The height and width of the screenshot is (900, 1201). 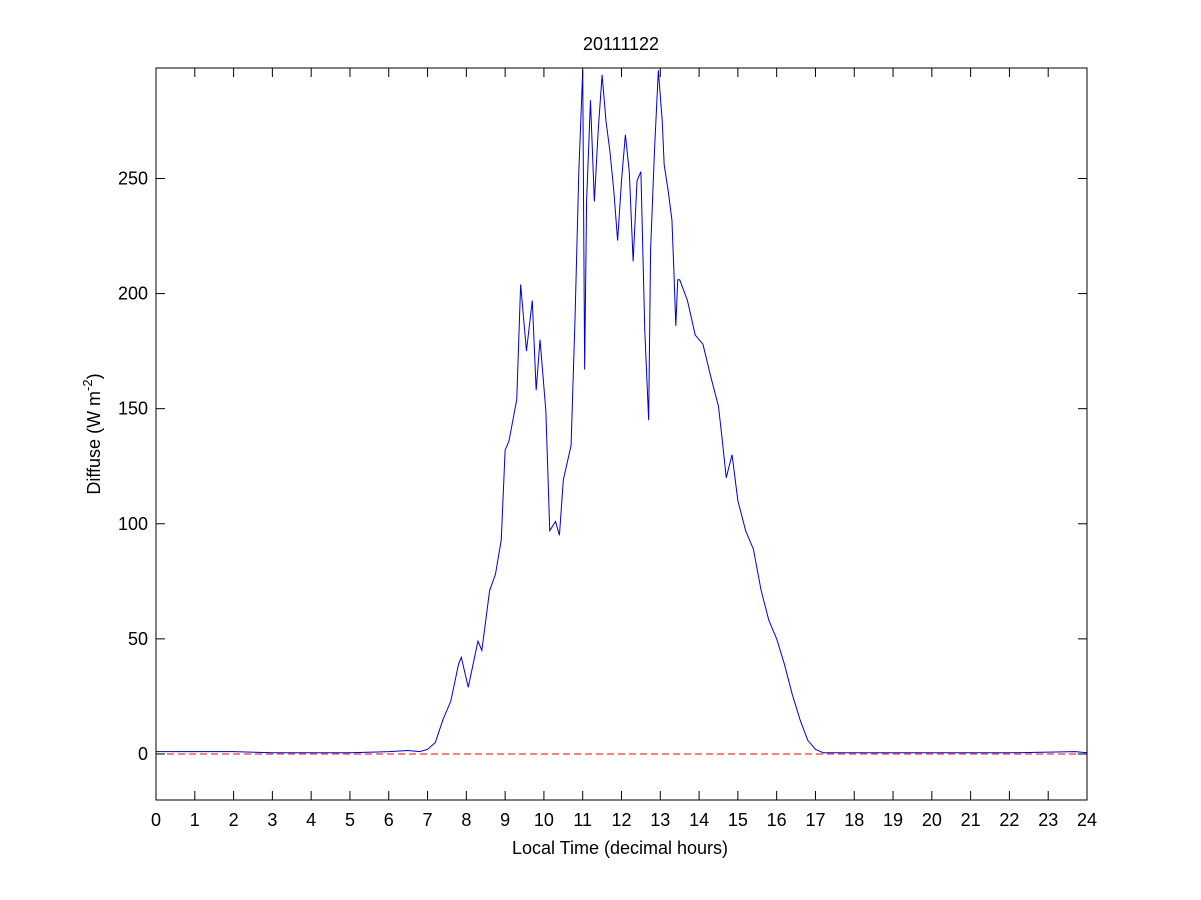 What do you see at coordinates (854, 820) in the screenshot?
I see `x-tick-label: 18` at bounding box center [854, 820].